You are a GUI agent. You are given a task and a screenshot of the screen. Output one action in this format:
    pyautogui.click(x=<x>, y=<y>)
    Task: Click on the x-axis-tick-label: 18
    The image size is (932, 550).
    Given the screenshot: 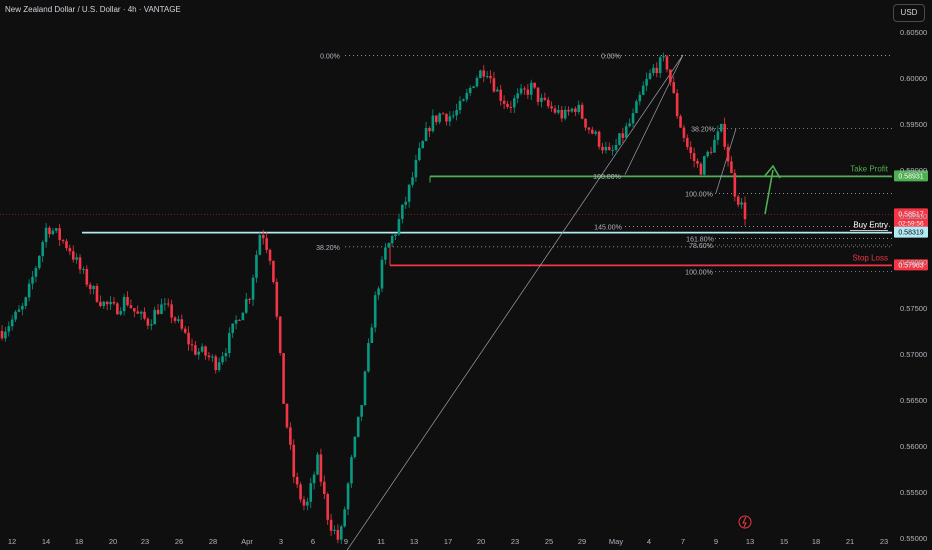 What is the action you would take?
    pyautogui.click(x=79, y=541)
    